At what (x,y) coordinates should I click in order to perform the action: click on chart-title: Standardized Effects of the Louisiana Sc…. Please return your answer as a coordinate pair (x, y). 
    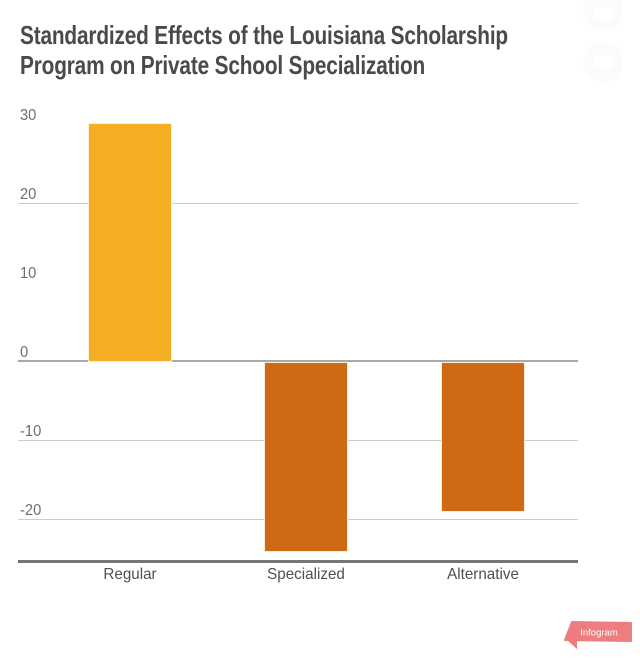
    Looking at the image, I should click on (325, 50).